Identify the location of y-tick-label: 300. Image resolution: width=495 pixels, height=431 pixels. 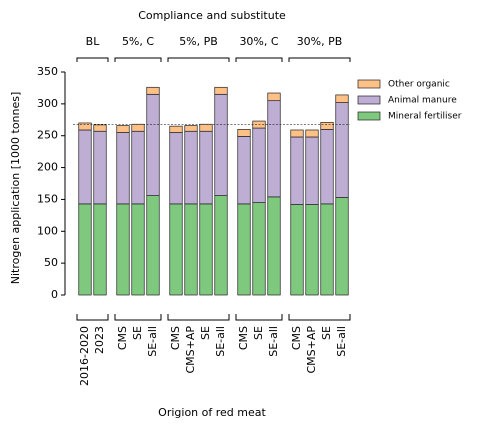
(47, 103).